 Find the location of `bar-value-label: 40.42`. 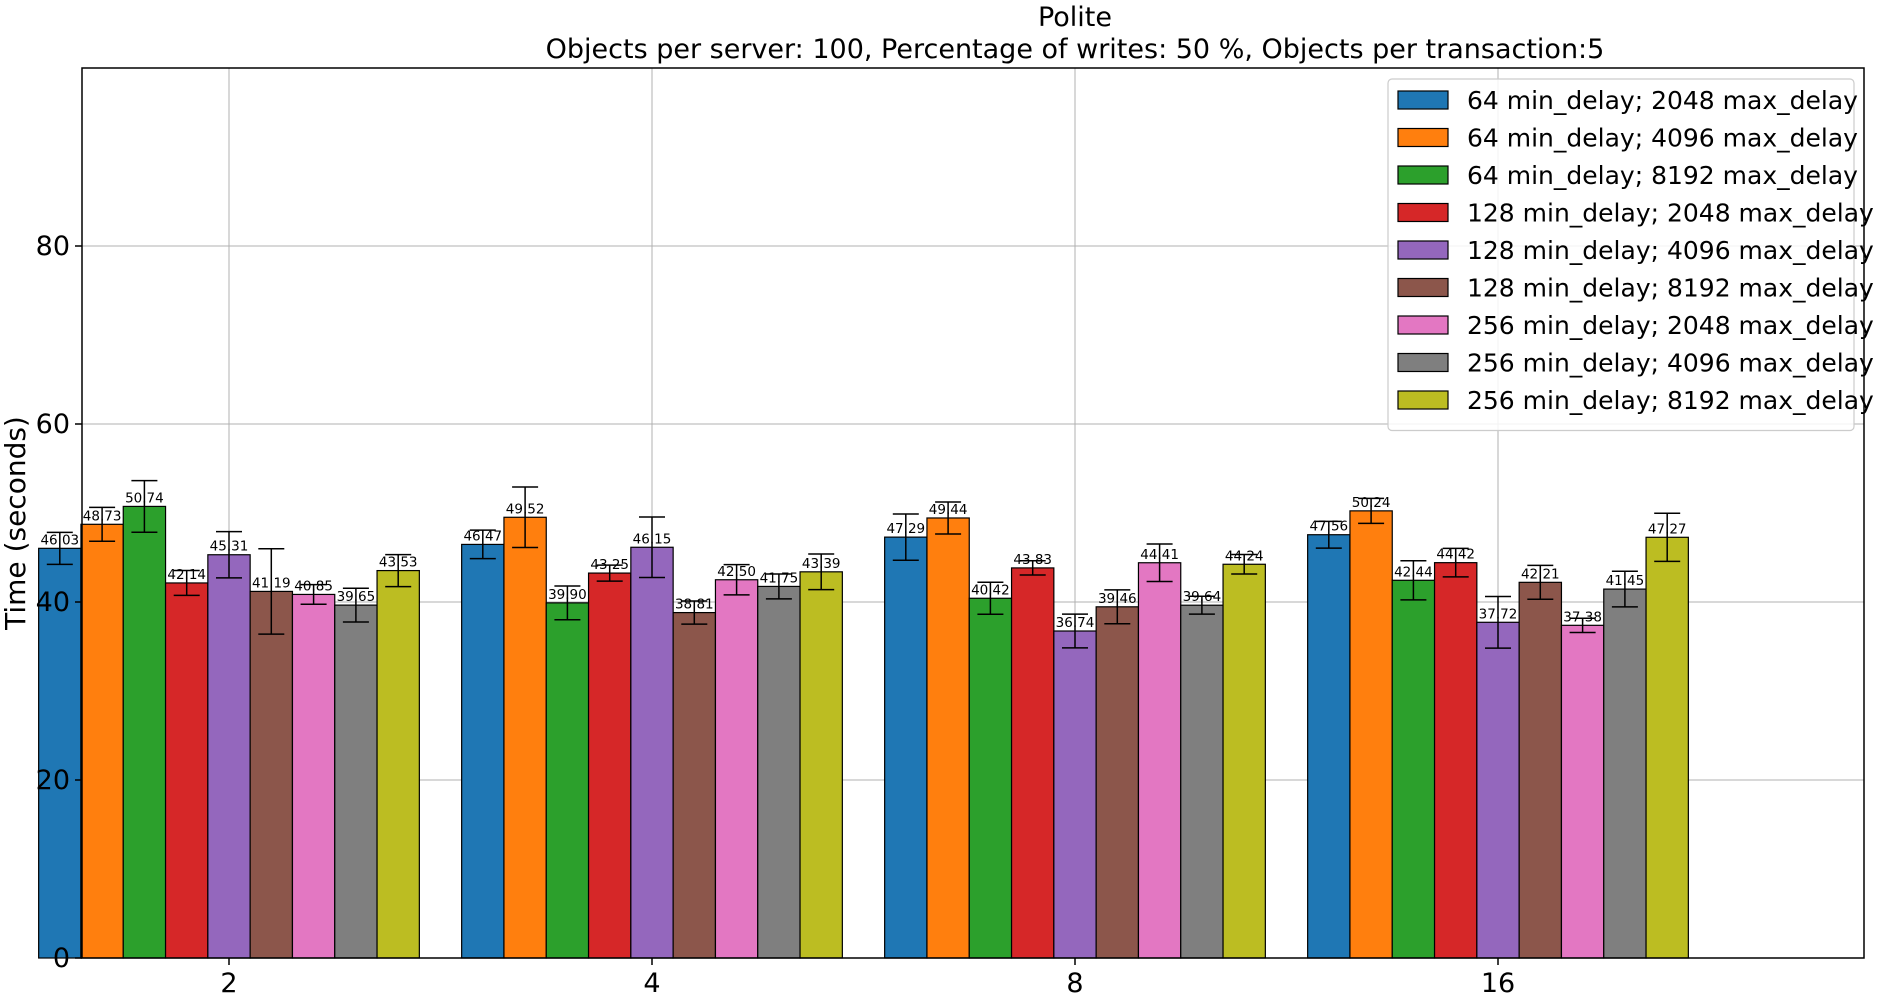

bar-value-label: 40.42 is located at coordinates (990, 590).